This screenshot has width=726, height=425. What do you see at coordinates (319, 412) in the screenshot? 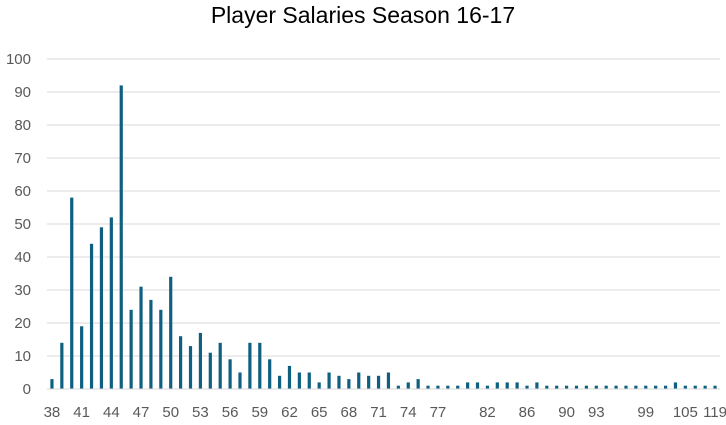
I see `x-tick-label: 65` at bounding box center [319, 412].